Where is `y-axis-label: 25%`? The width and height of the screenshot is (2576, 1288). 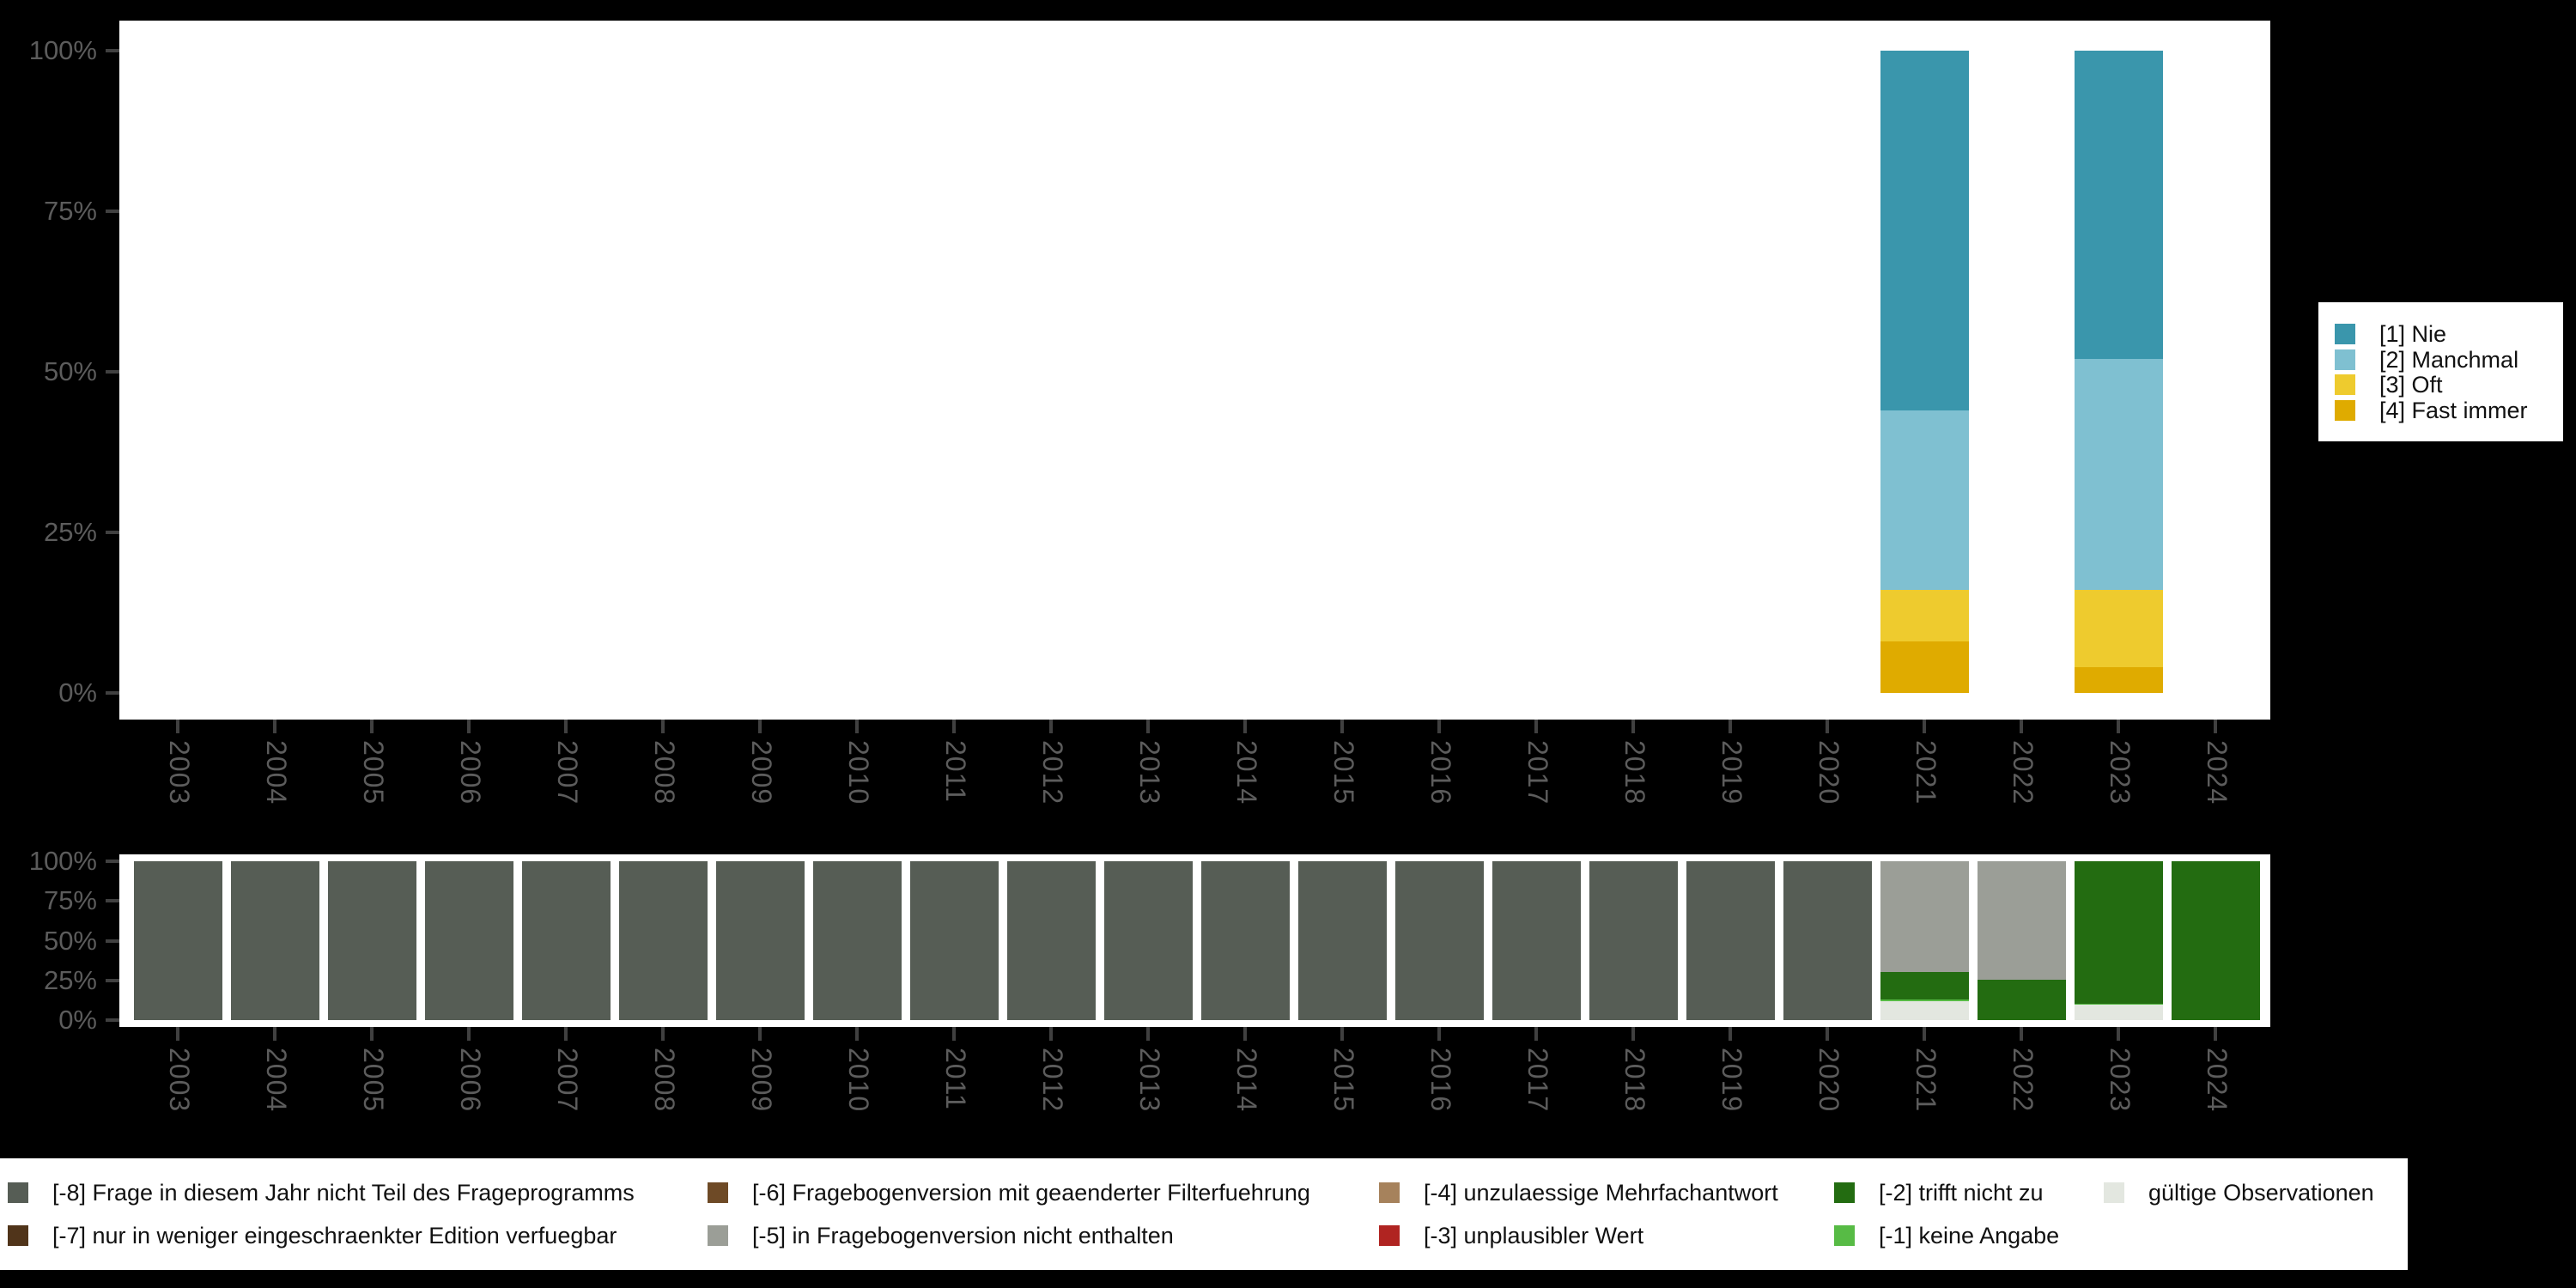 y-axis-label: 25% is located at coordinates (70, 980).